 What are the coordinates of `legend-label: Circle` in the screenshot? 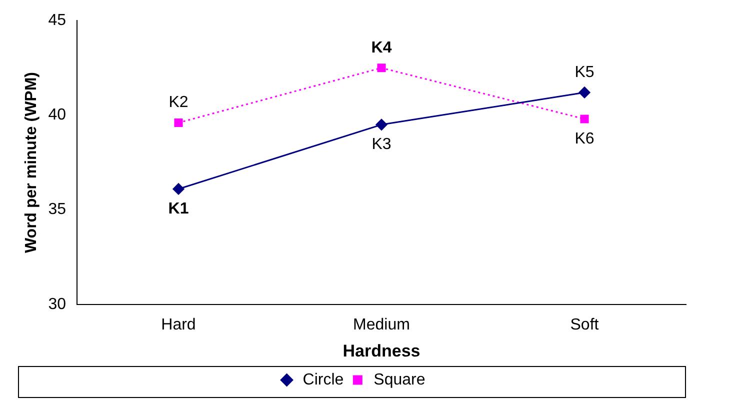 It's located at (323, 379).